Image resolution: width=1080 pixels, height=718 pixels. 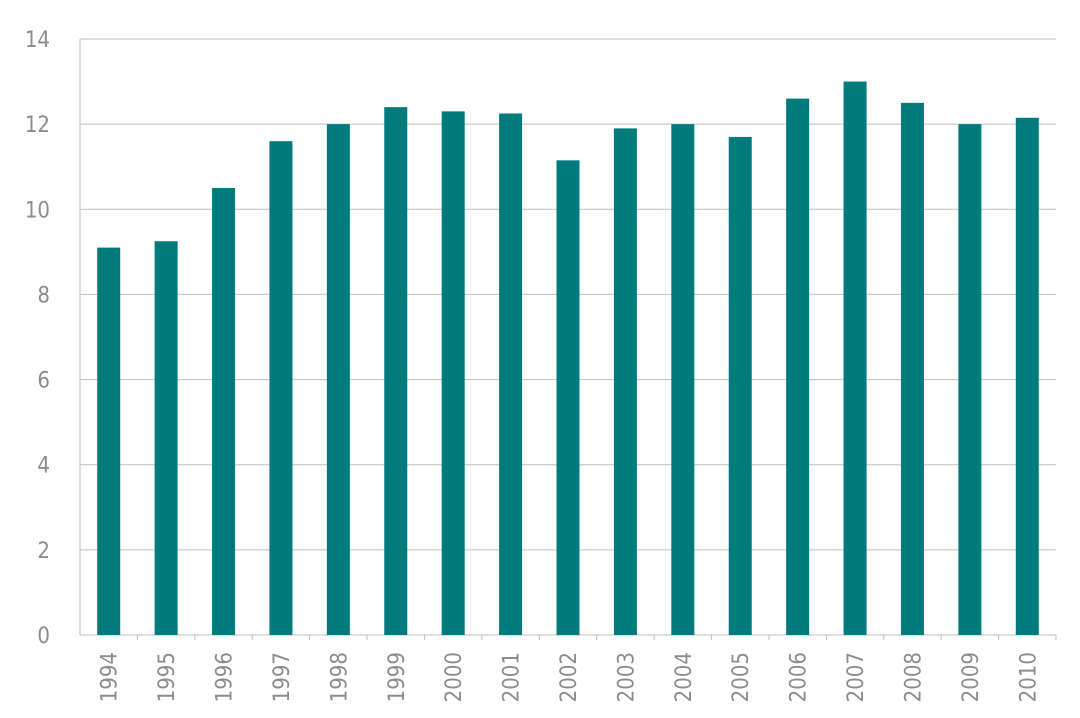 What do you see at coordinates (110, 677) in the screenshot?
I see `x-tick-label: 1994` at bounding box center [110, 677].